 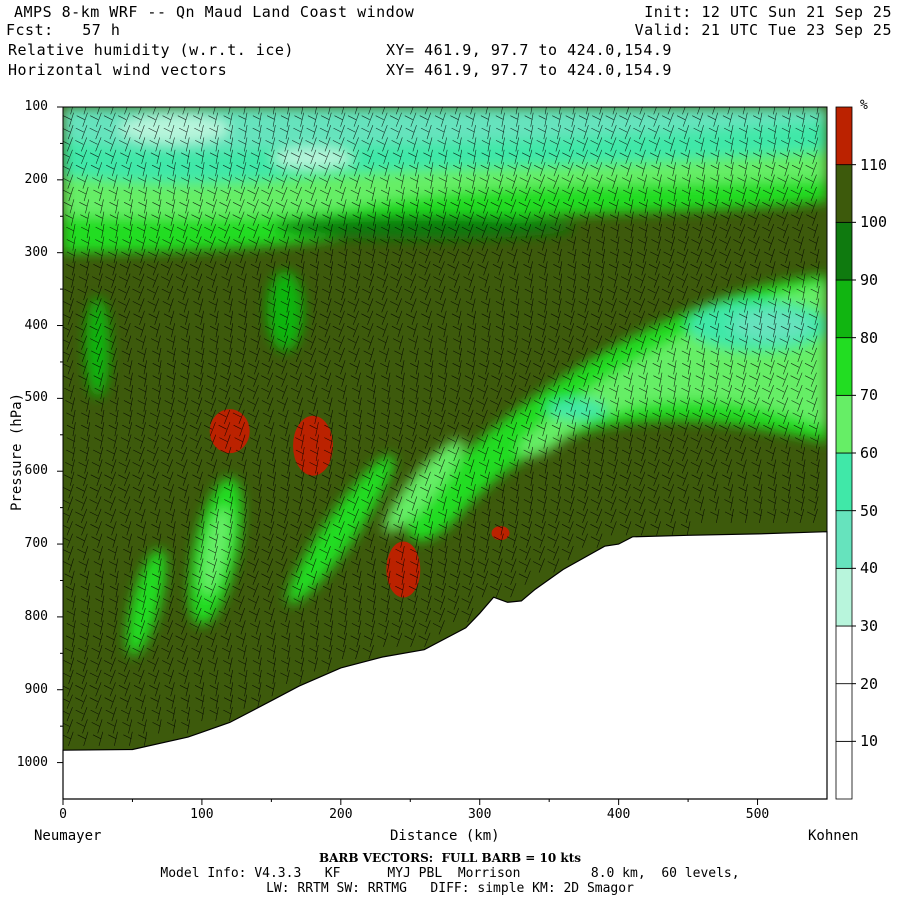 I want to click on y-tick-label: 300, so click(x=36, y=252).